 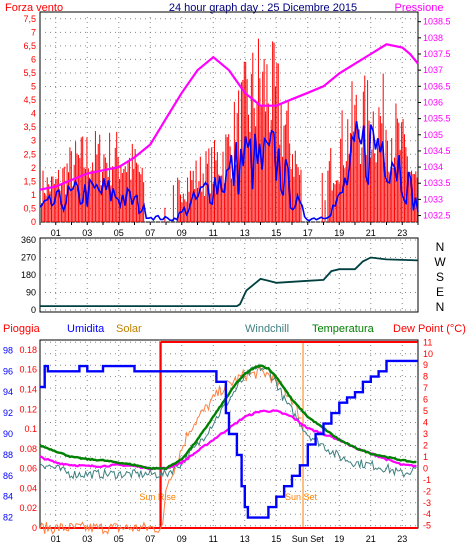 What do you see at coordinates (28, 389) in the screenshot?
I see `rain-y-tick-label: 0.14` at bounding box center [28, 389].